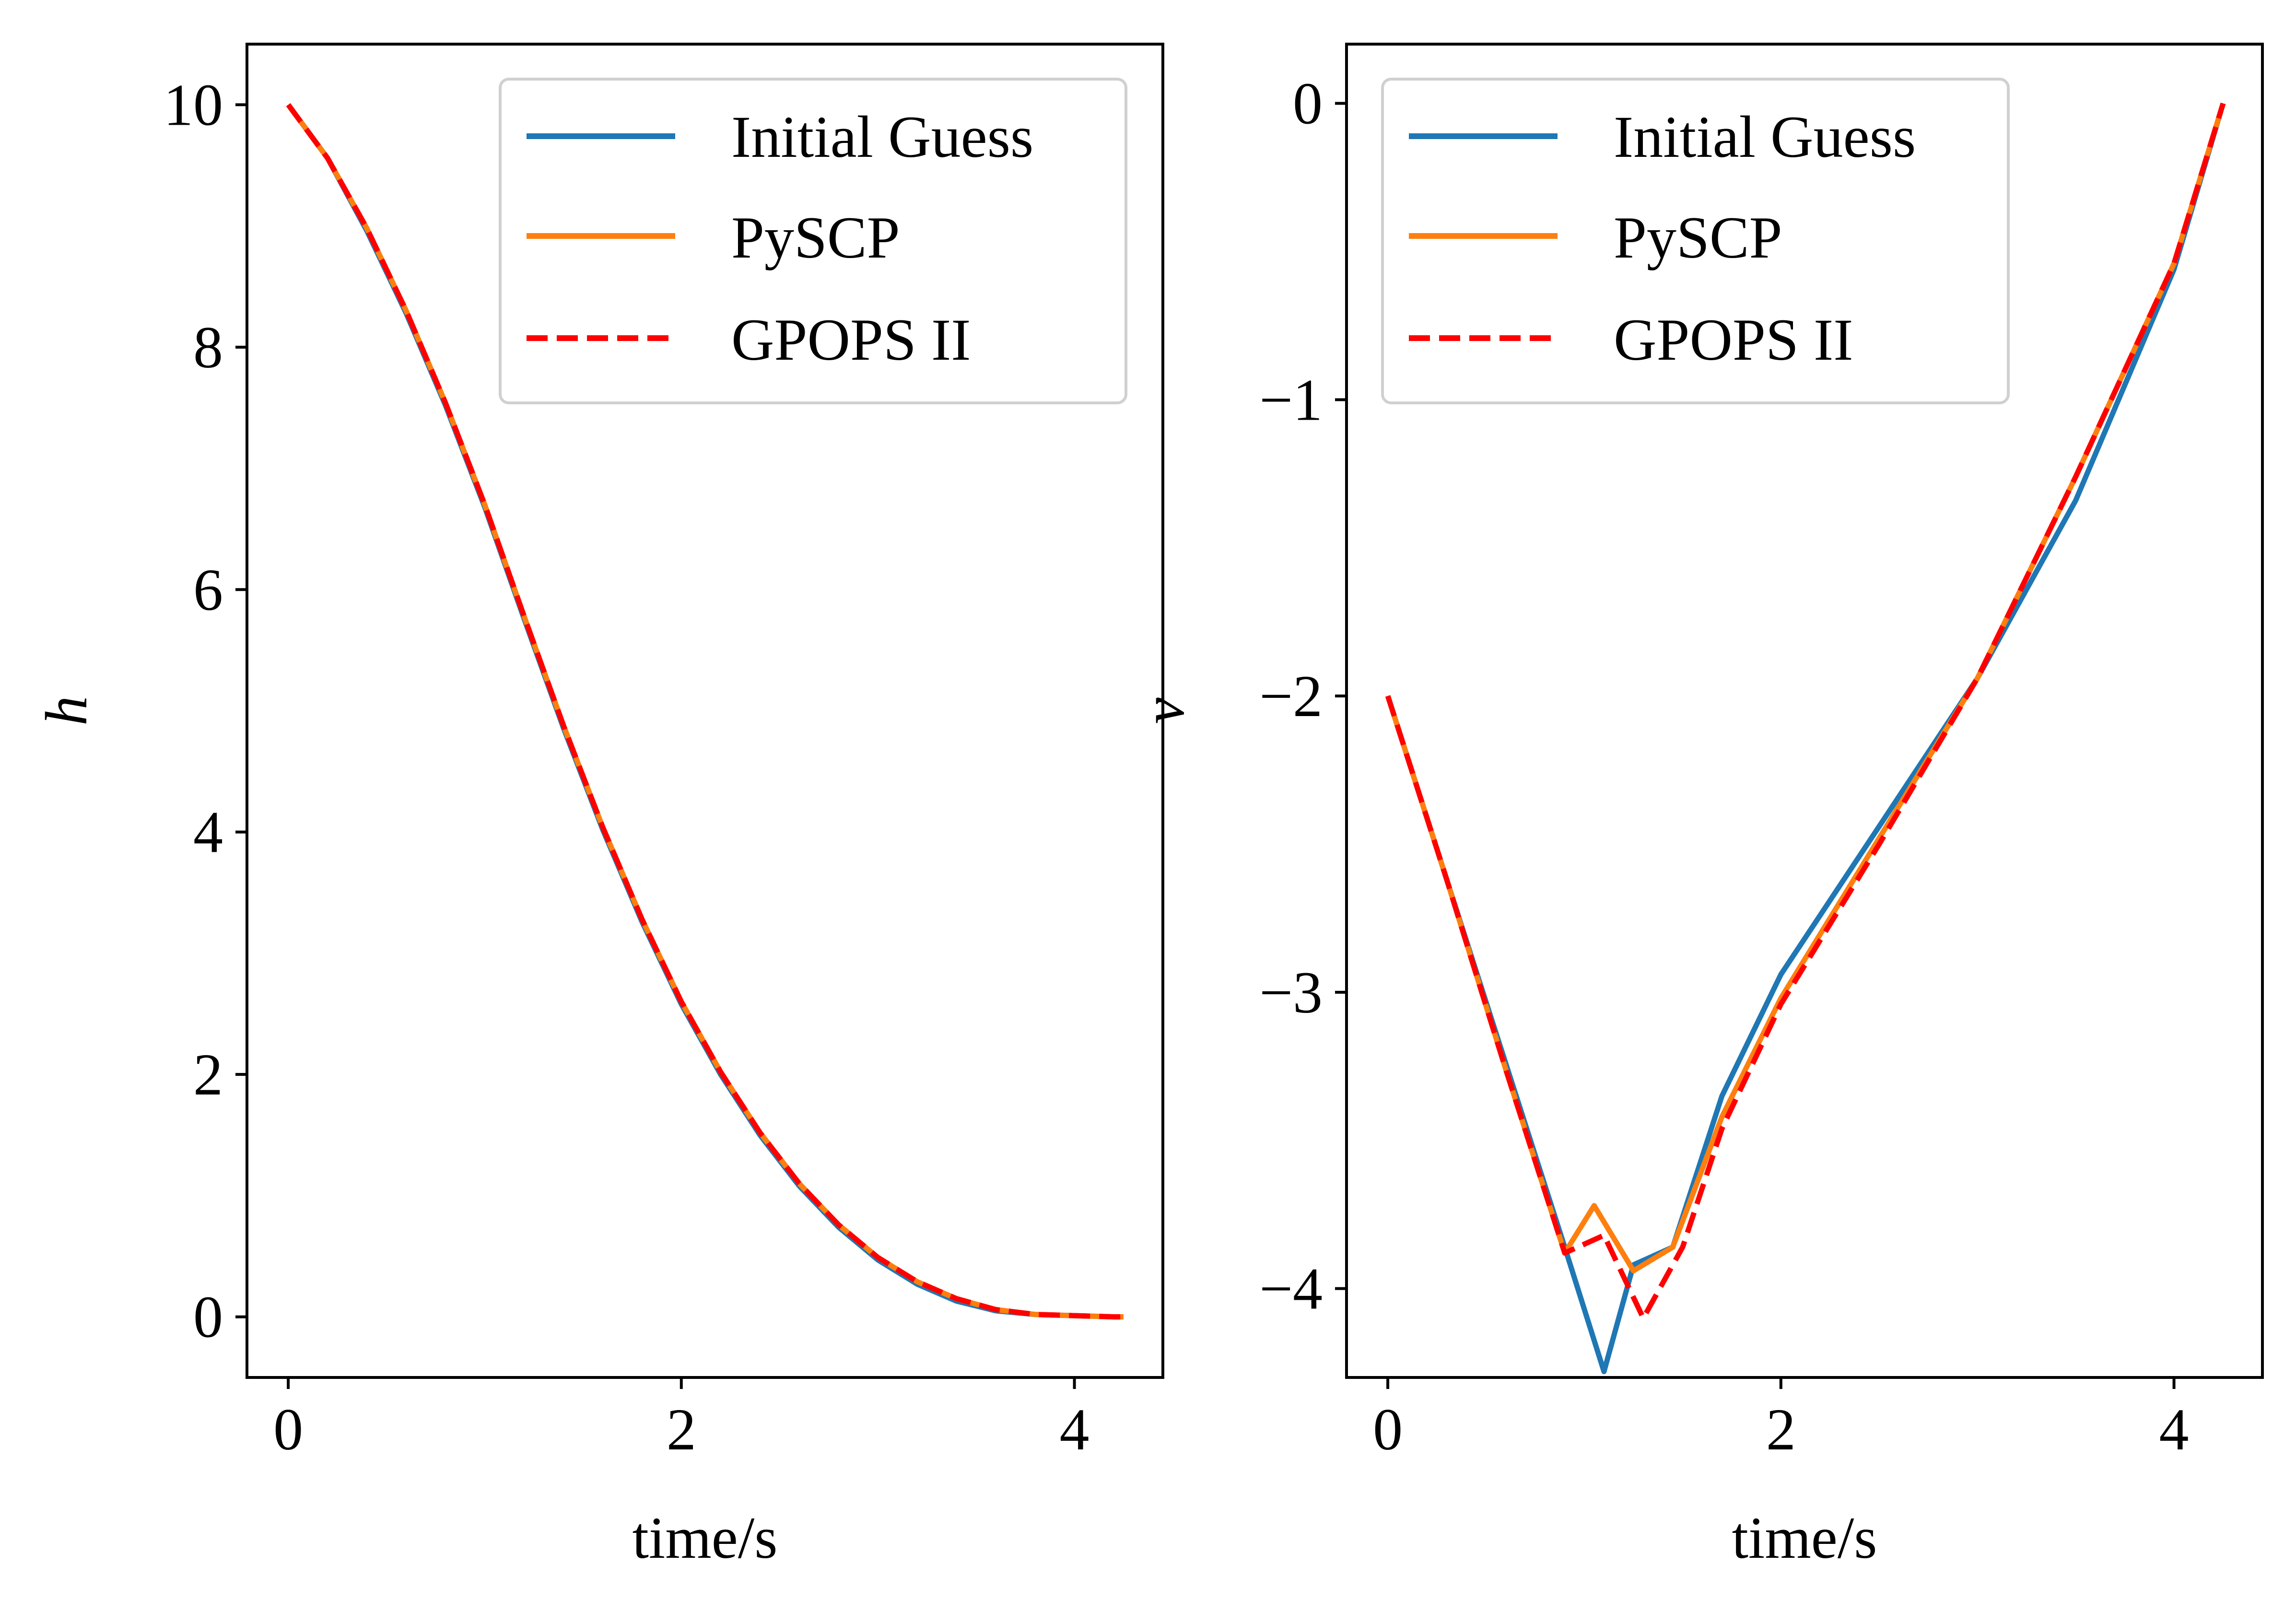 The height and width of the screenshot is (1612, 2296). What do you see at coordinates (208, 1074) in the screenshot?
I see `h-y-tick-label: 2` at bounding box center [208, 1074].